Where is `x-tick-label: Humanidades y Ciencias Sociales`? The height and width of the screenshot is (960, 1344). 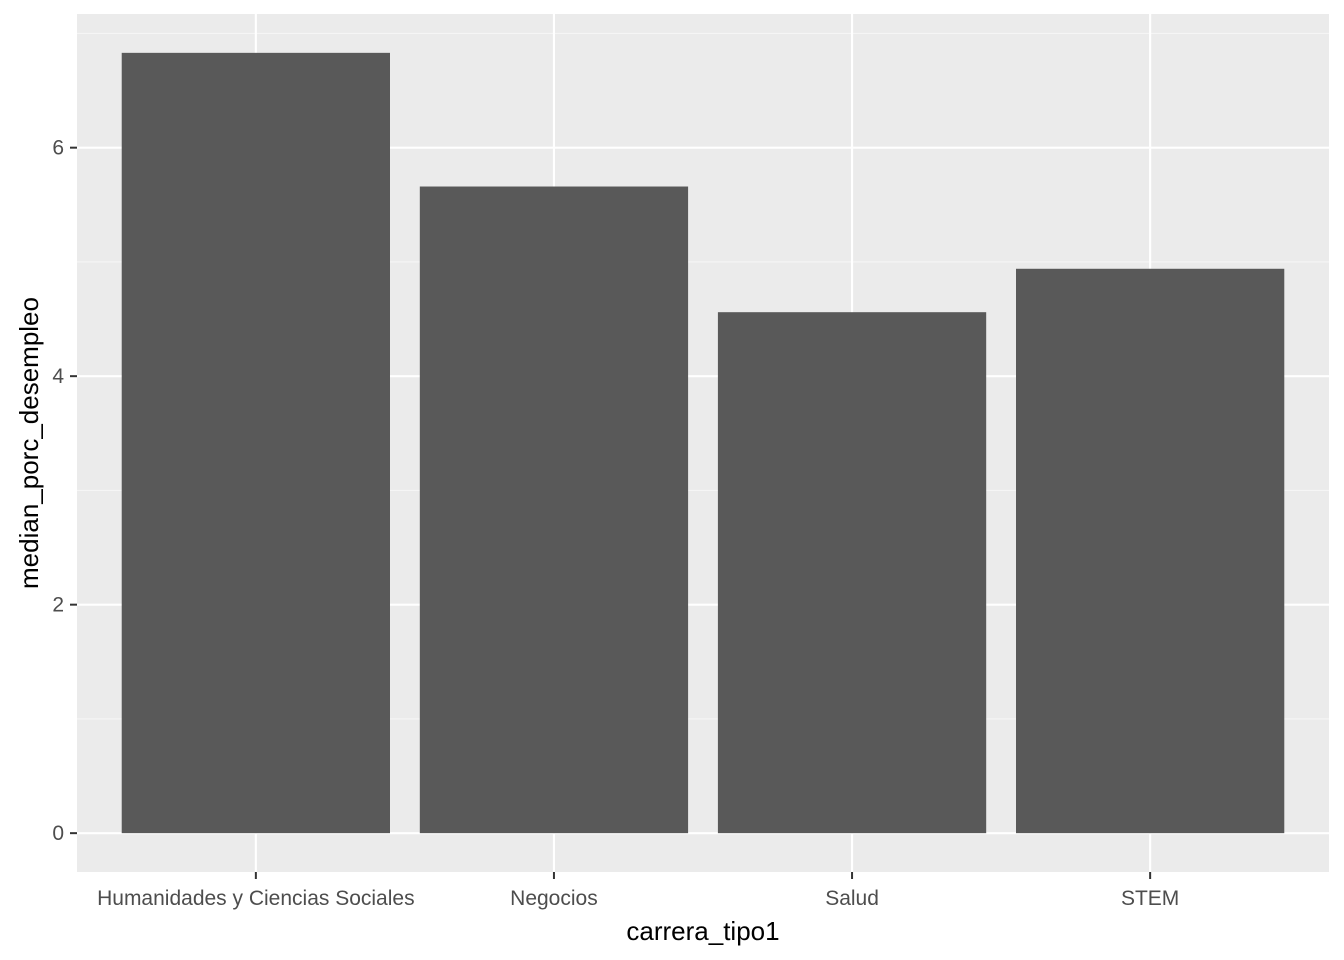
x-tick-label: Humanidades y Ciencias Sociales is located at coordinates (256, 898).